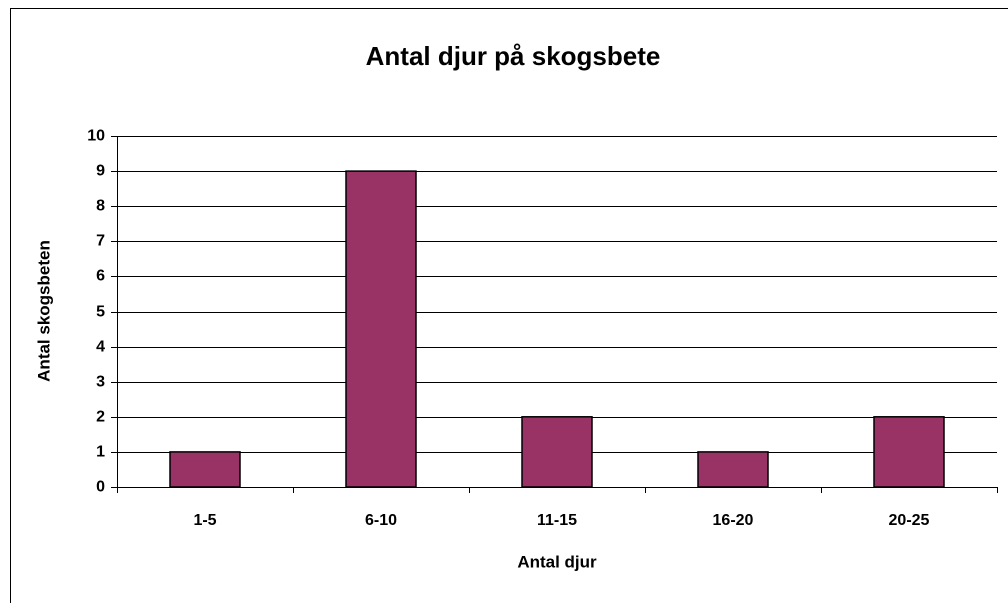 The height and width of the screenshot is (603, 1008). I want to click on y-tick-label: 3, so click(100, 382).